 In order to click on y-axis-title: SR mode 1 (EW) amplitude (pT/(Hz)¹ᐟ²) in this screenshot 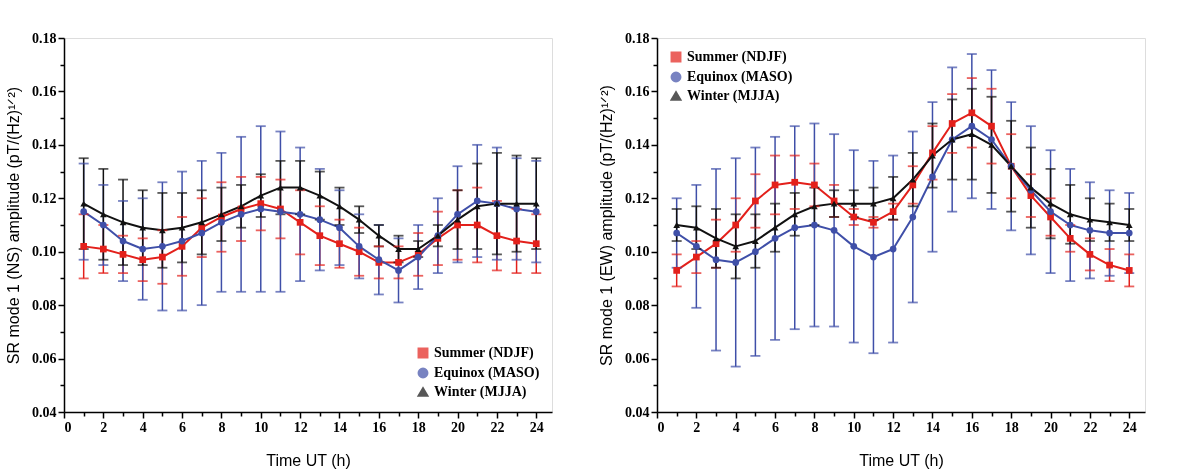, I will do `click(606, 225)`.